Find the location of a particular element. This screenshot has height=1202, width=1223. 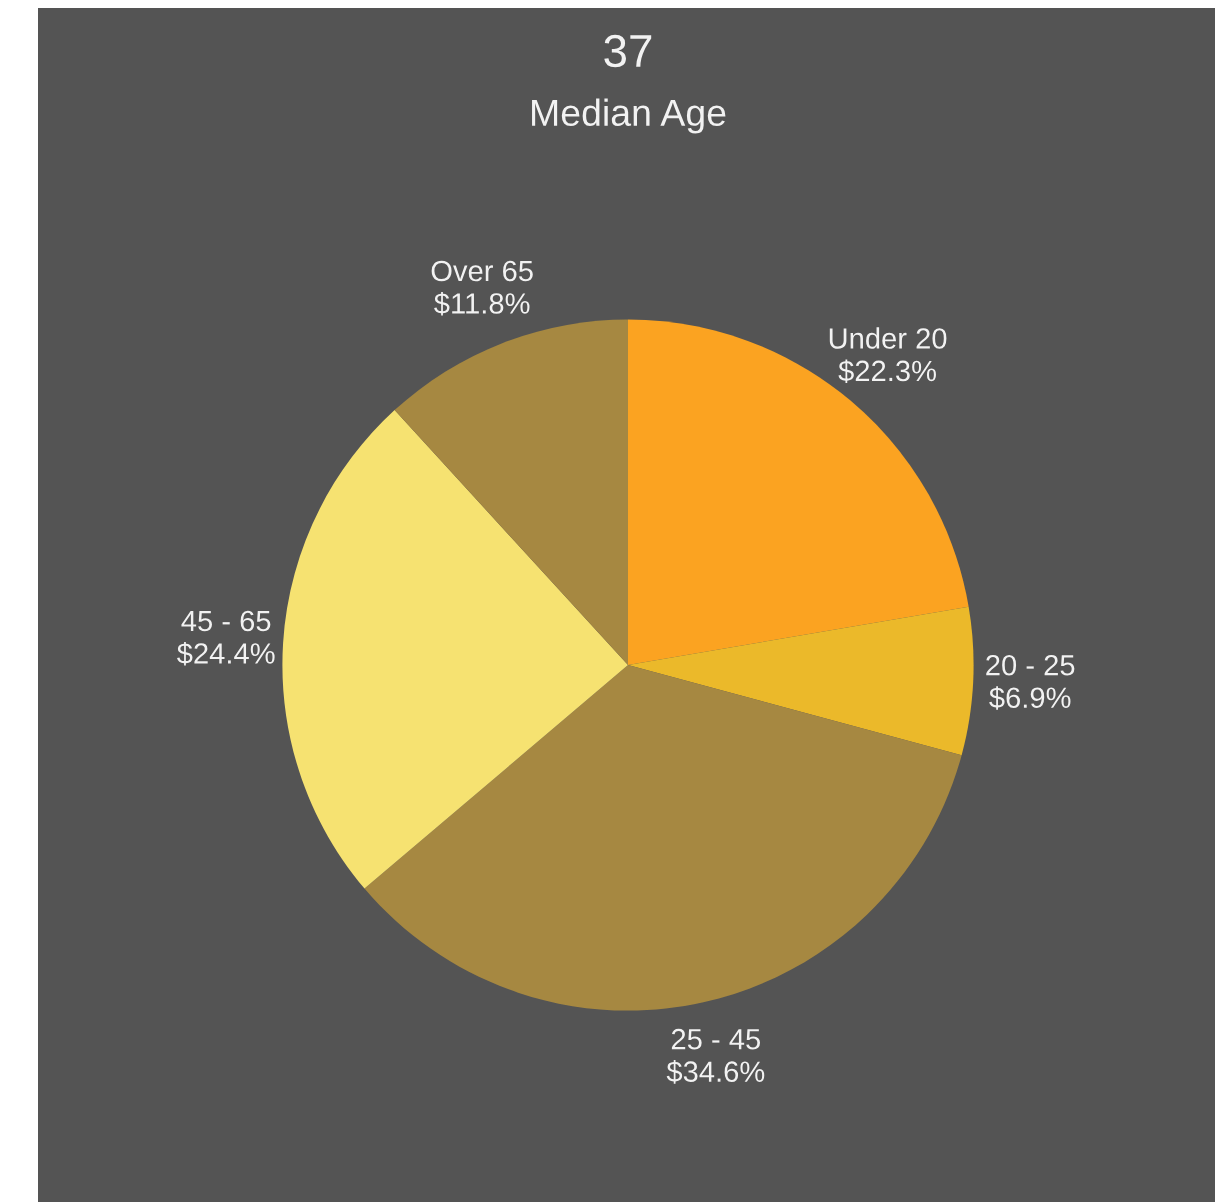

slice-label: 25 - 45 is located at coordinates (716, 1039).